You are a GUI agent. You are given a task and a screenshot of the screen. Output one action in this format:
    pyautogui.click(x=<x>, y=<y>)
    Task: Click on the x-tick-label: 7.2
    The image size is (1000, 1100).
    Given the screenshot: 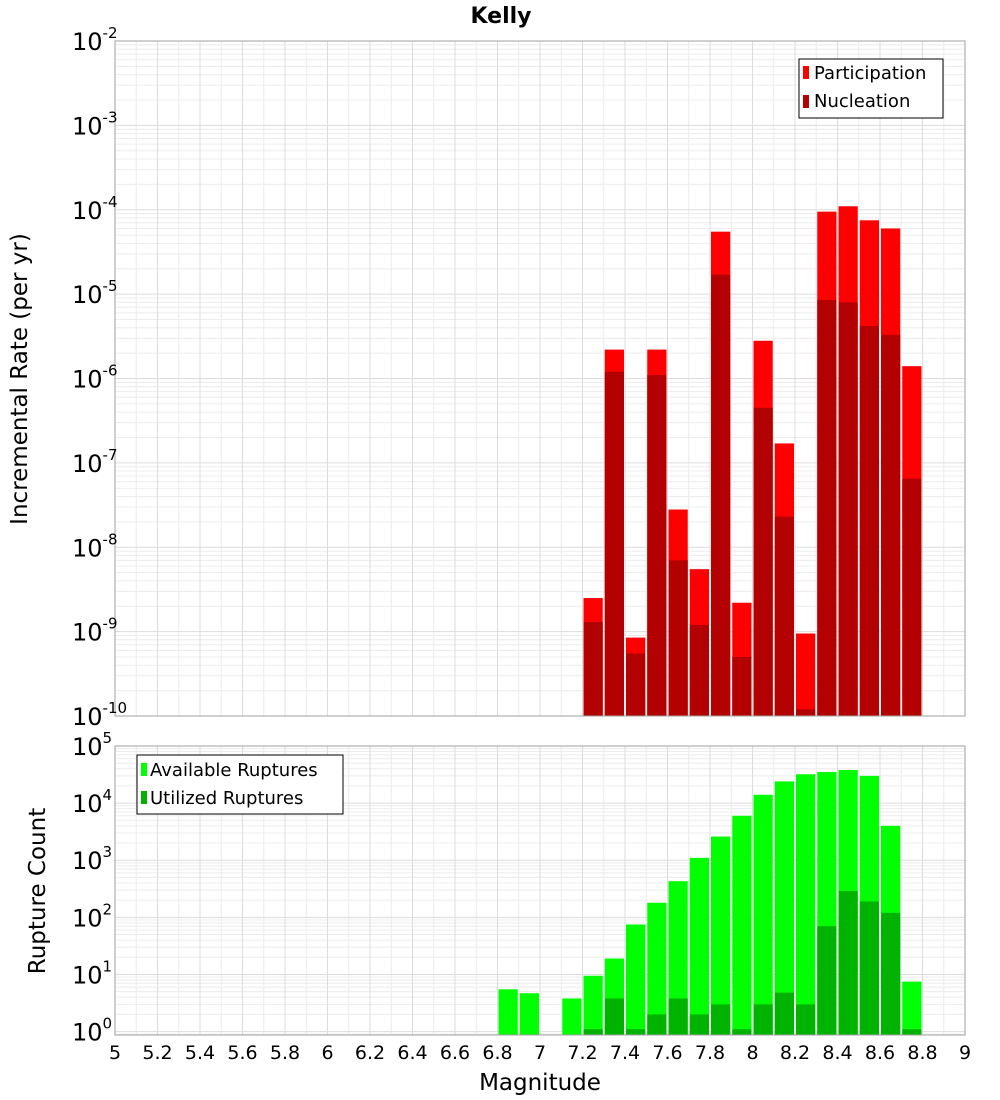 What is the action you would take?
    pyautogui.click(x=582, y=1053)
    